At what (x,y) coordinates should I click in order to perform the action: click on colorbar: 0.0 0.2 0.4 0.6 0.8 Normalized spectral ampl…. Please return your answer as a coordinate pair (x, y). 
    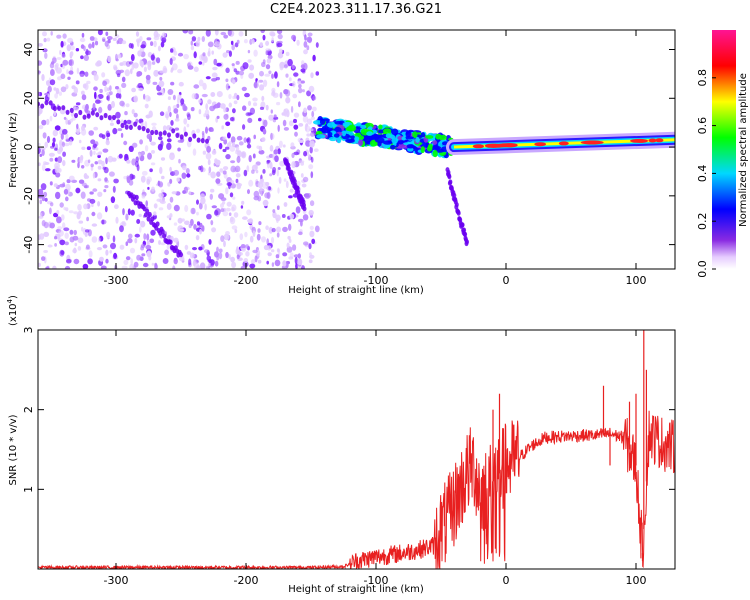
    Looking at the image, I should click on (722, 154).